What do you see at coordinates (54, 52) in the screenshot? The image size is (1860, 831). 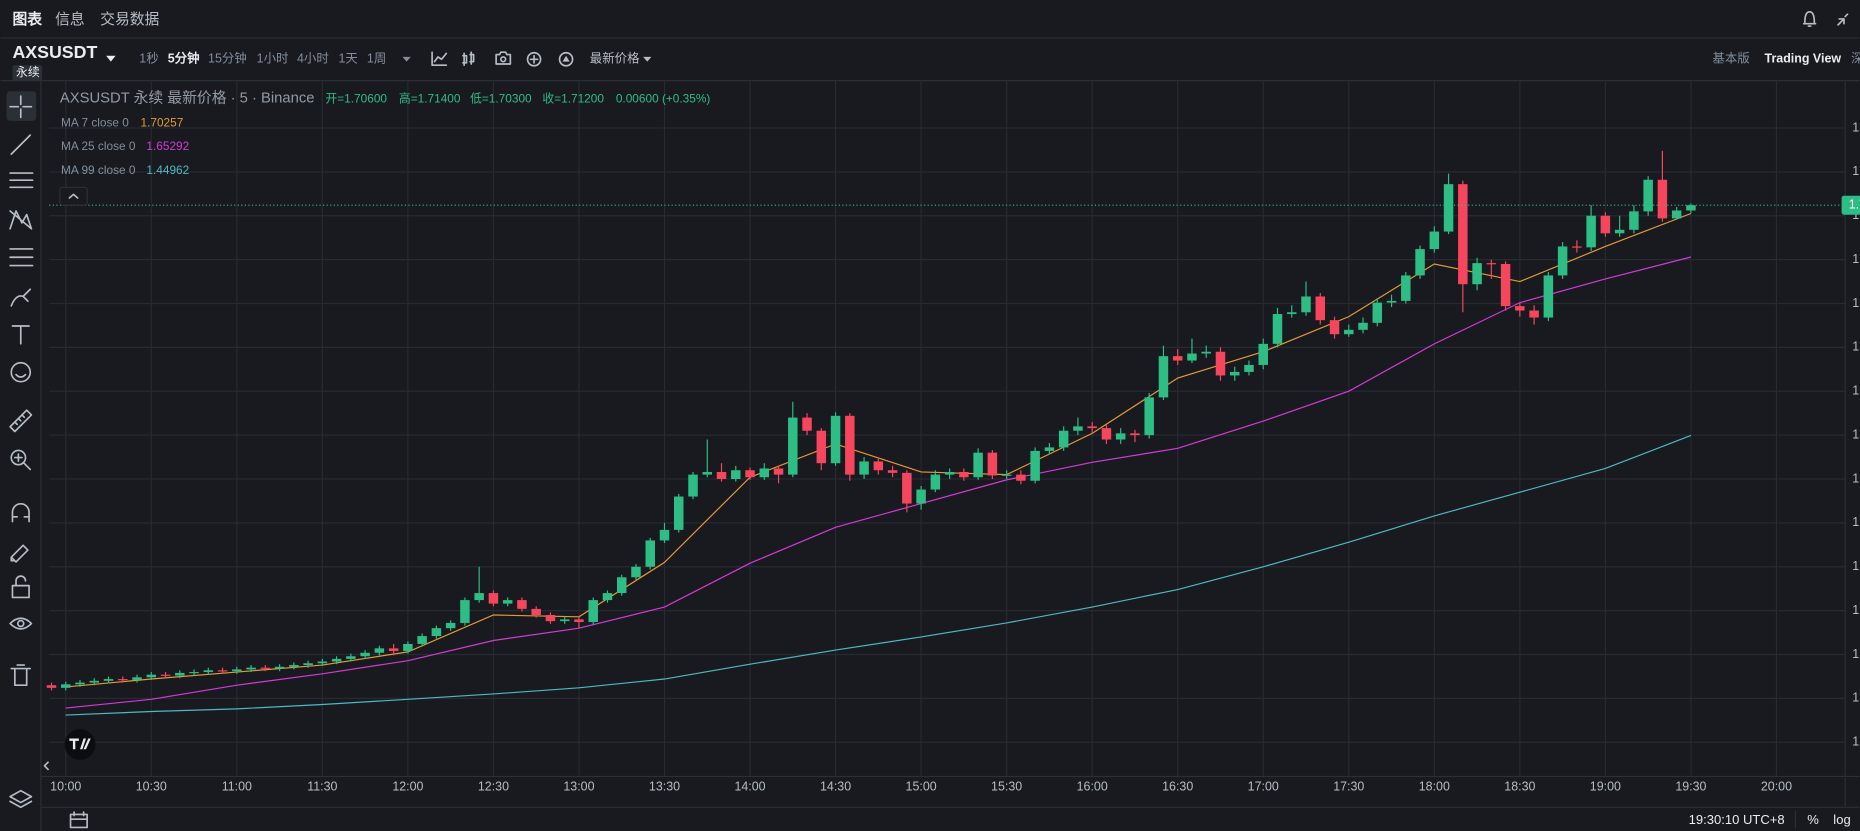 I see `symbol: AXSUSDT` at bounding box center [54, 52].